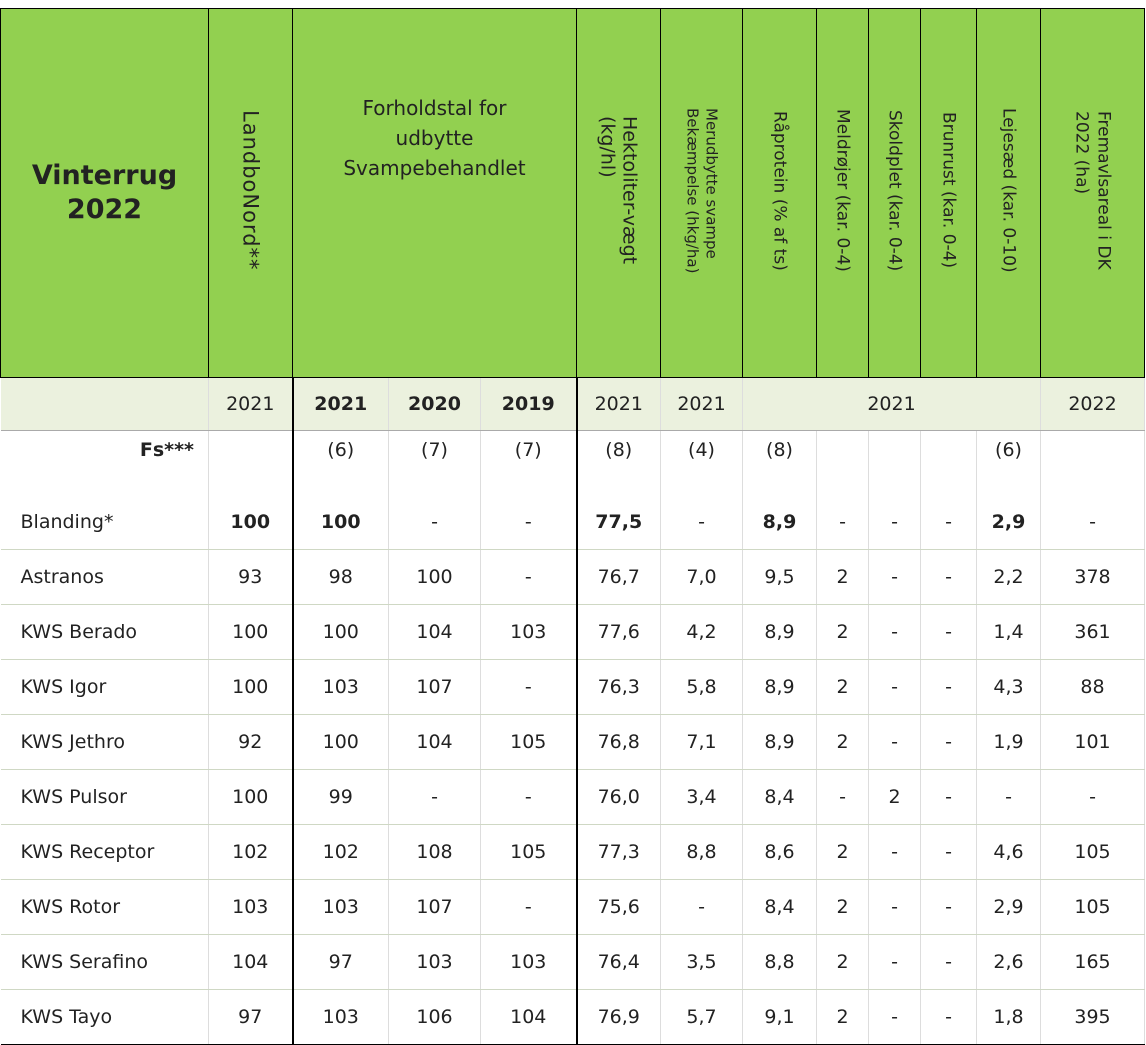  I want to click on table-row: Blanding* 100 100- -77,5-8,9- - -2,9-, so click(572, 522).